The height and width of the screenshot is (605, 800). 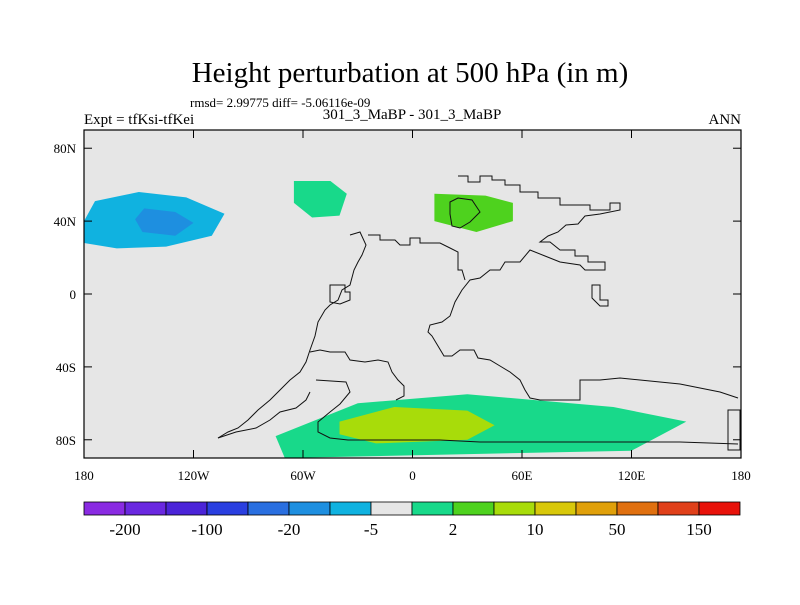 What do you see at coordinates (734, 430) in the screenshot?
I see `coastline-east-rim` at bounding box center [734, 430].